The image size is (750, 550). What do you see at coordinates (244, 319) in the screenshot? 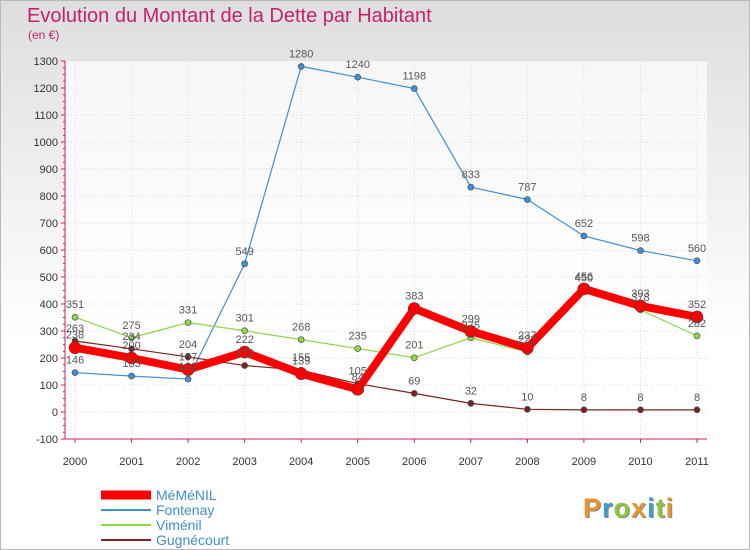
I see `data-label: 301` at bounding box center [244, 319].